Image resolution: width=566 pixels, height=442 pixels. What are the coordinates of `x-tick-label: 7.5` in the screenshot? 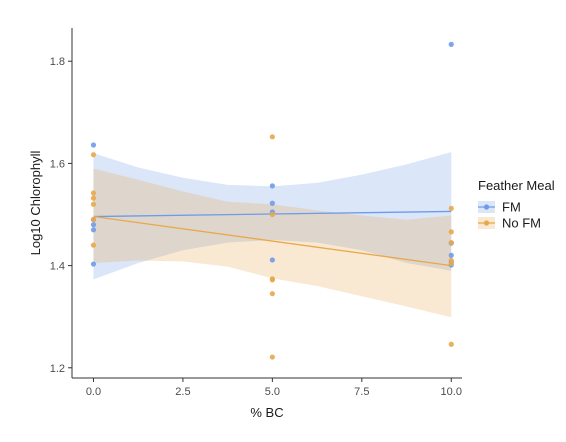 It's located at (361, 392).